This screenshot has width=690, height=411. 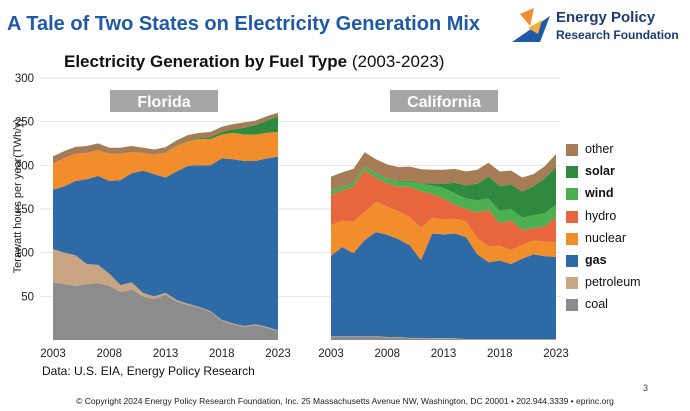 What do you see at coordinates (18, 196) in the screenshot?
I see `y-axis-label: Terawatt hours per year(TWh/y)` at bounding box center [18, 196].